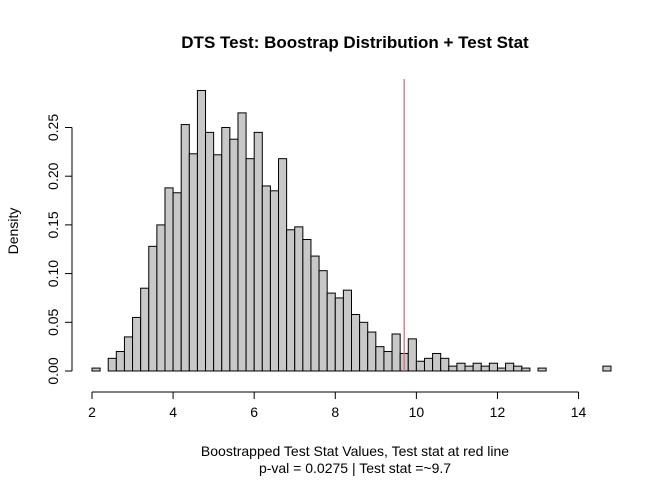 Image resolution: width=672 pixels, height=480 pixels. Describe the element at coordinates (53, 321) in the screenshot. I see `y-tick-label: 0.05` at that location.